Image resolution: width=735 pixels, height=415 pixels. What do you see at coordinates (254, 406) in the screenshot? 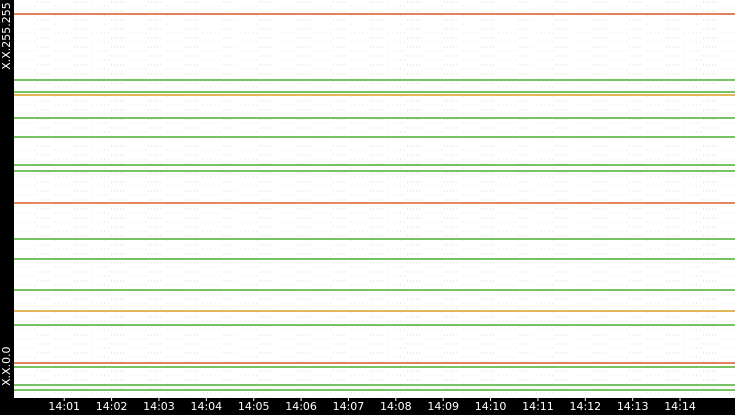
I see `x-tick-label: 14:05` at bounding box center [254, 406].